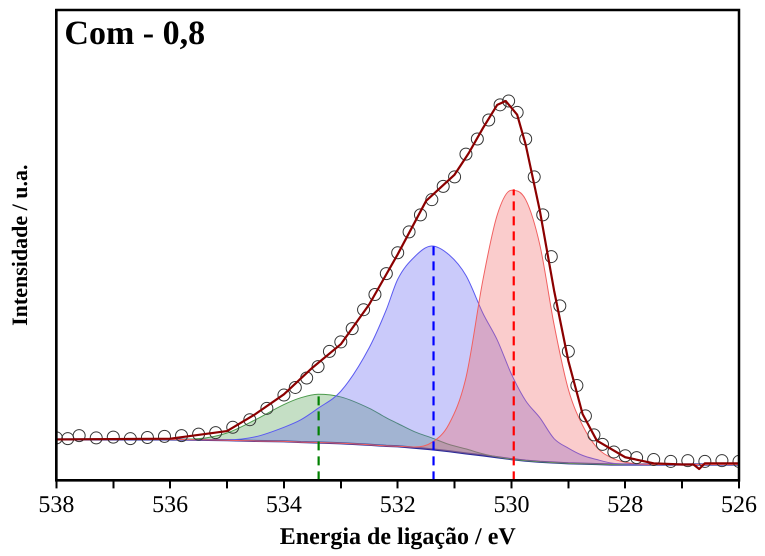 This screenshot has height=556, width=765. Describe the element at coordinates (170, 505) in the screenshot. I see `x-tick-label: 536` at that location.